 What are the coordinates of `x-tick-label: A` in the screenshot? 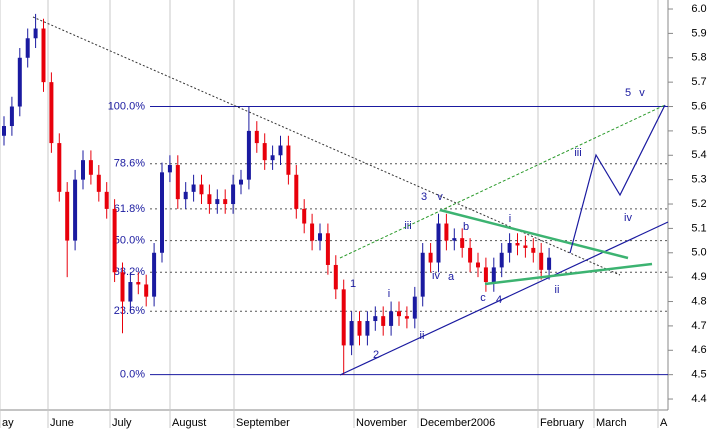 It's located at (664, 423).